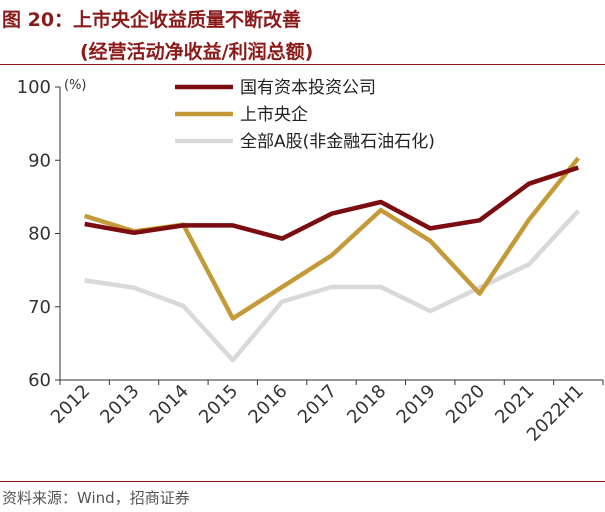 The height and width of the screenshot is (512, 605). Describe the element at coordinates (197, 52) in the screenshot. I see `figure-title-line-2: (经营活动净收益/利润总额)` at that location.